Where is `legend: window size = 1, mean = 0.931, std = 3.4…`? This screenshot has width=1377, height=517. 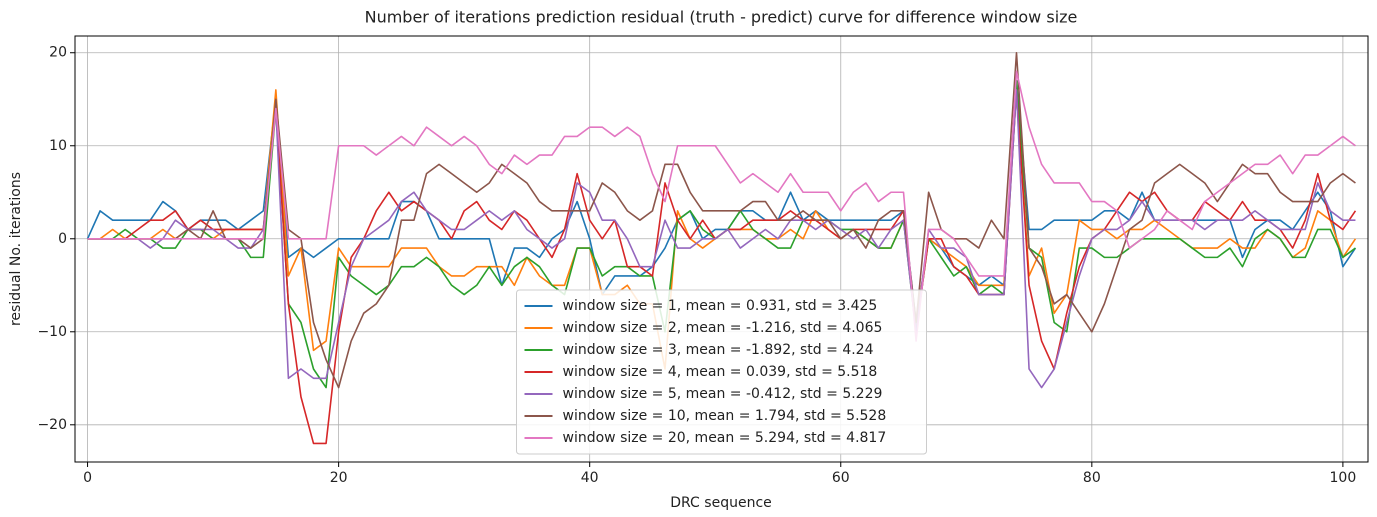 legend: window size = 1, mean = 0.931, std = 3.4… is located at coordinates (721, 372).